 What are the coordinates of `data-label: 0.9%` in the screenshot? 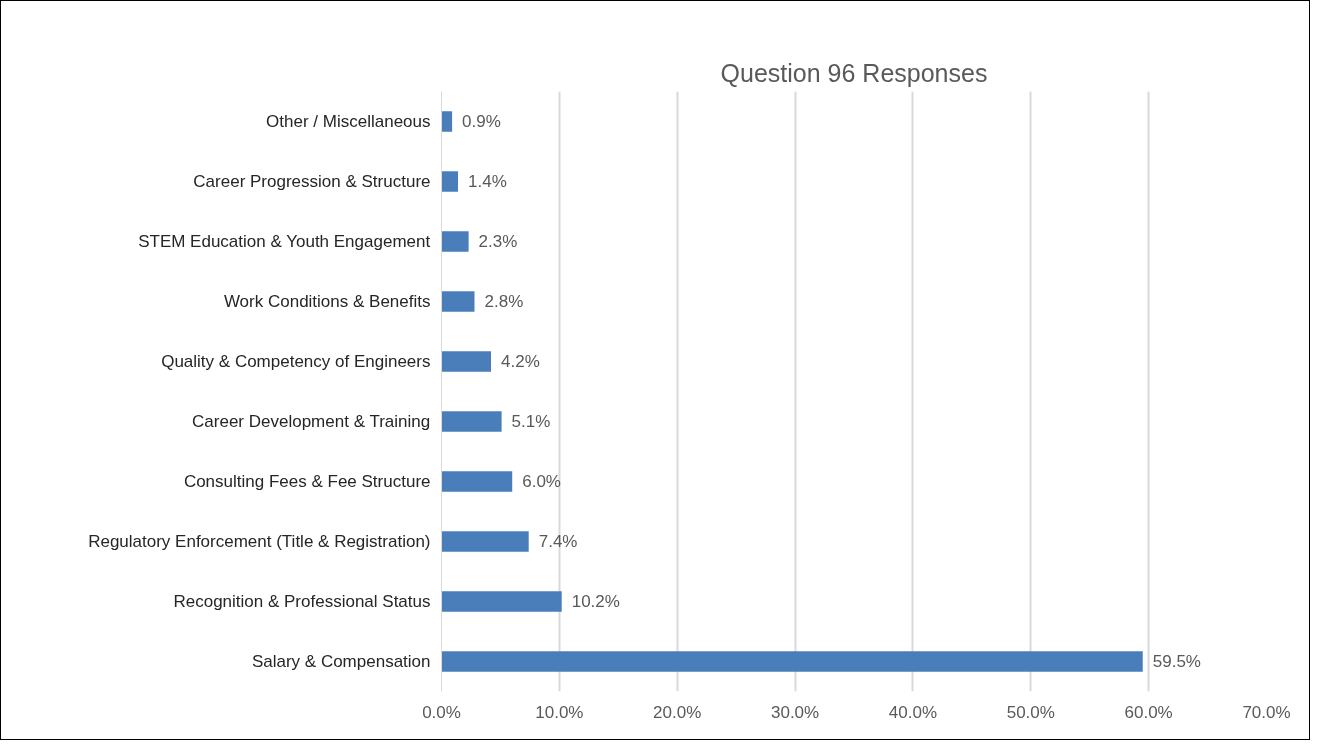 It's located at (481, 121).